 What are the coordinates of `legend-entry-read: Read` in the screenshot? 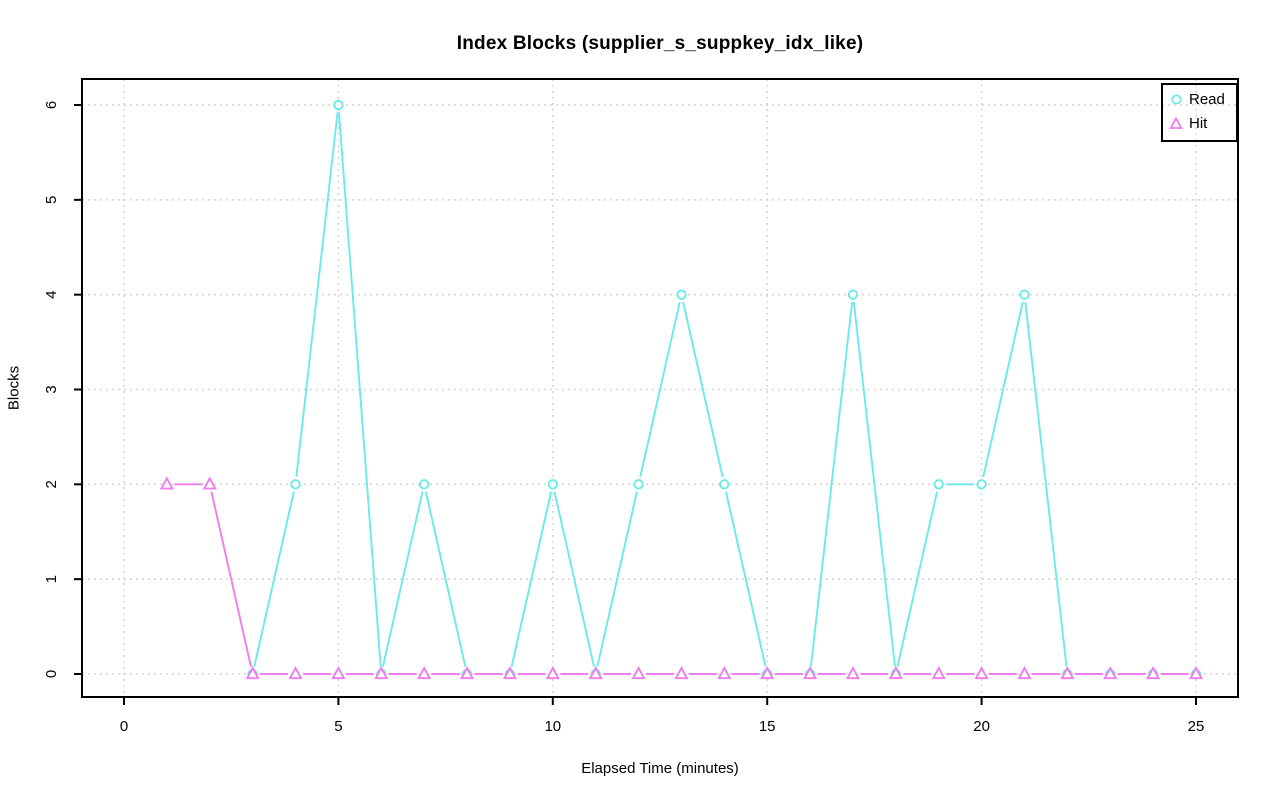 It's located at (1199, 99).